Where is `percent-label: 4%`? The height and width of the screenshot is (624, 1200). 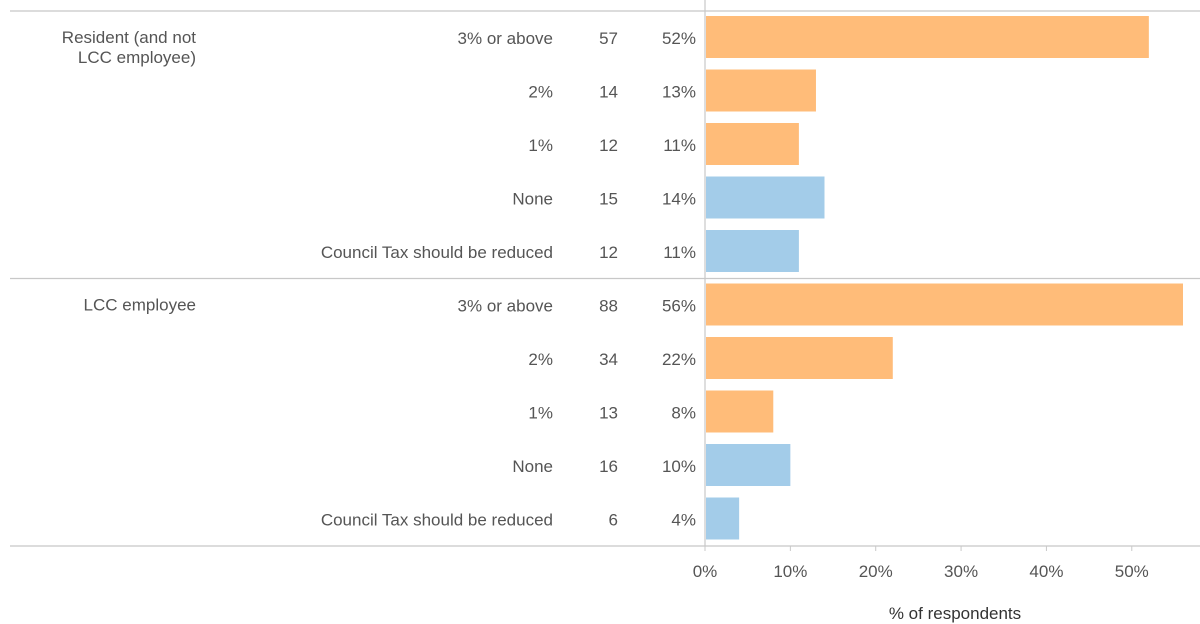 percent-label: 4% is located at coordinates (683, 519).